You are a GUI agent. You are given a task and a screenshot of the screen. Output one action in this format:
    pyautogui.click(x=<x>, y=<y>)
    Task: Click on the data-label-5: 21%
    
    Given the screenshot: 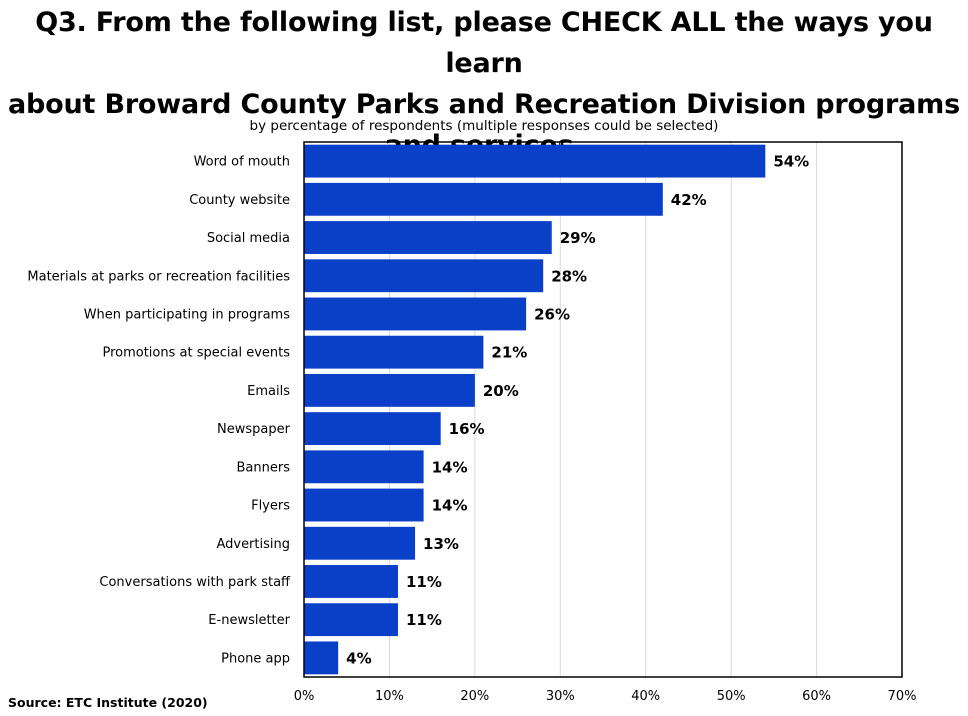 What is the action you would take?
    pyautogui.click(x=509, y=353)
    